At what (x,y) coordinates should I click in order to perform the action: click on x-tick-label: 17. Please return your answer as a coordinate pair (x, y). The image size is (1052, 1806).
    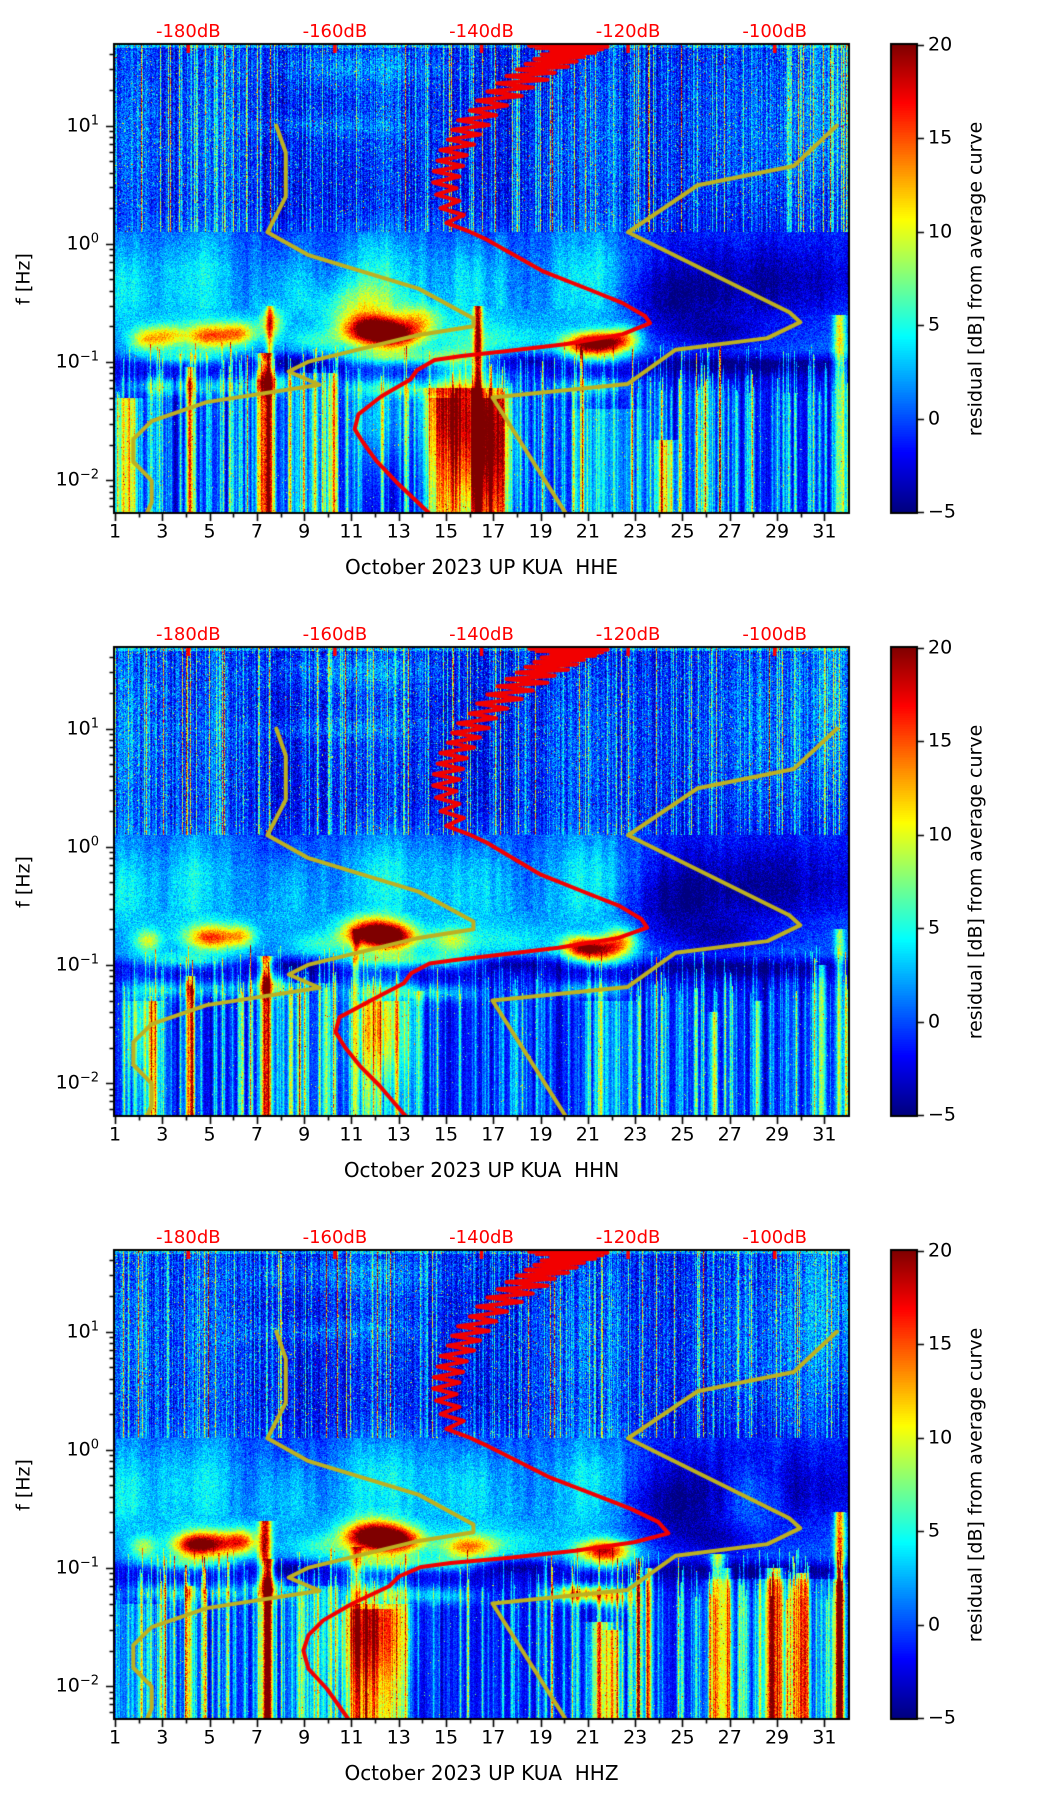
    Looking at the image, I should click on (493, 1737).